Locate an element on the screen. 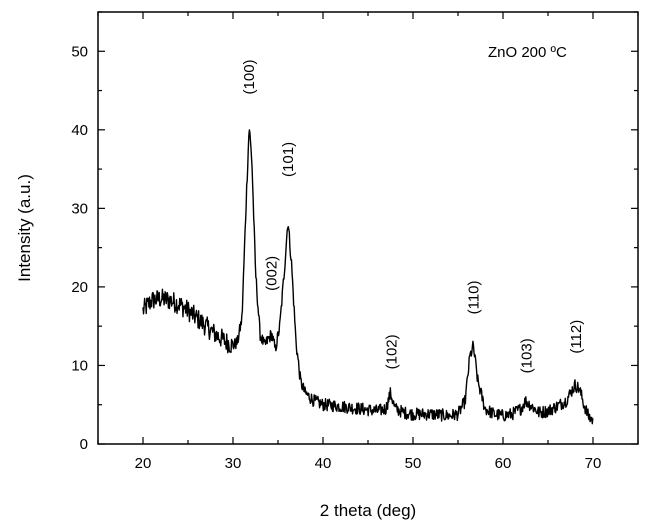 This screenshot has height=529, width=650. y-tick-label: 20 is located at coordinates (79, 287).